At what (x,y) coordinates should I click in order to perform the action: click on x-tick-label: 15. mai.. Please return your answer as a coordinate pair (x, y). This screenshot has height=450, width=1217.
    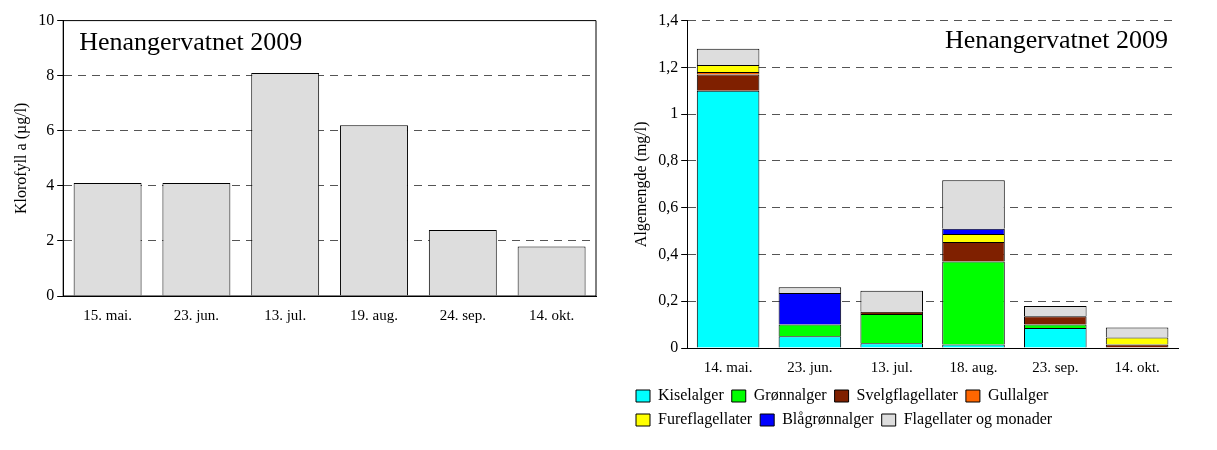
    Looking at the image, I should click on (107, 314).